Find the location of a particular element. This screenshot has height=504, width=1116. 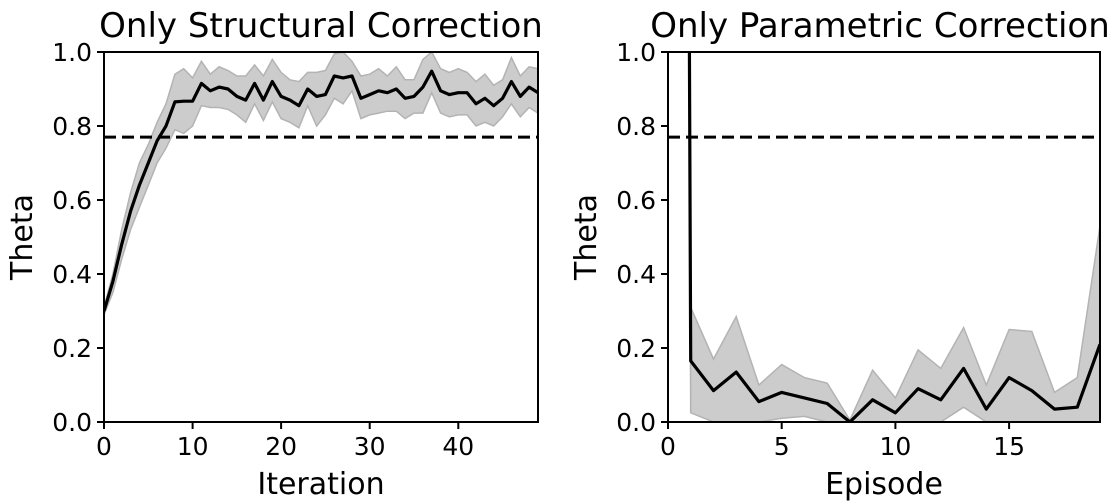

x-tick: 15 is located at coordinates (1009, 441).